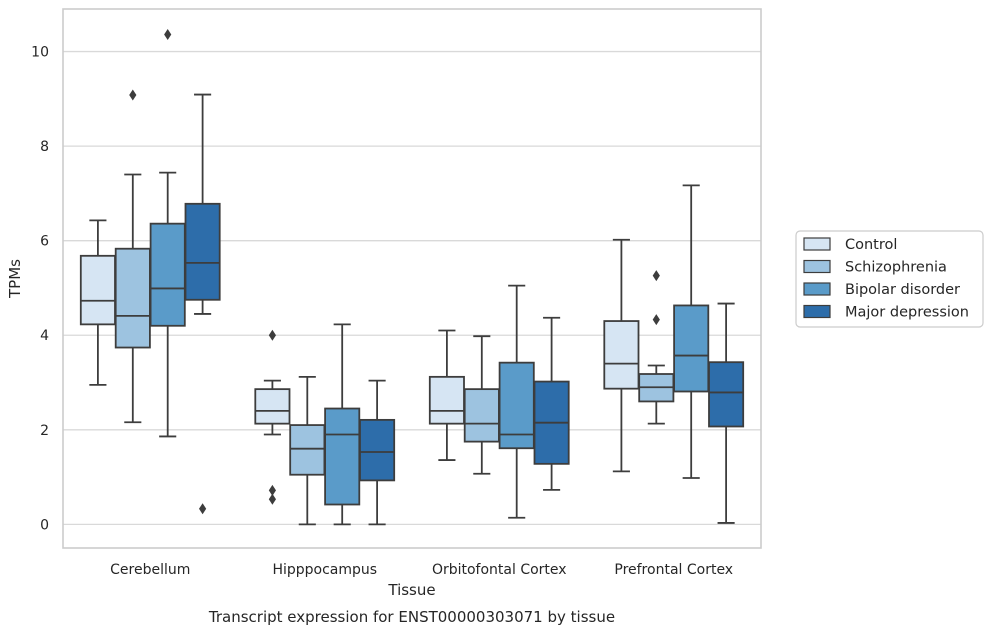 The image size is (992, 634). What do you see at coordinates (44, 242) in the screenshot?
I see `y-tick-label: 6` at bounding box center [44, 242].